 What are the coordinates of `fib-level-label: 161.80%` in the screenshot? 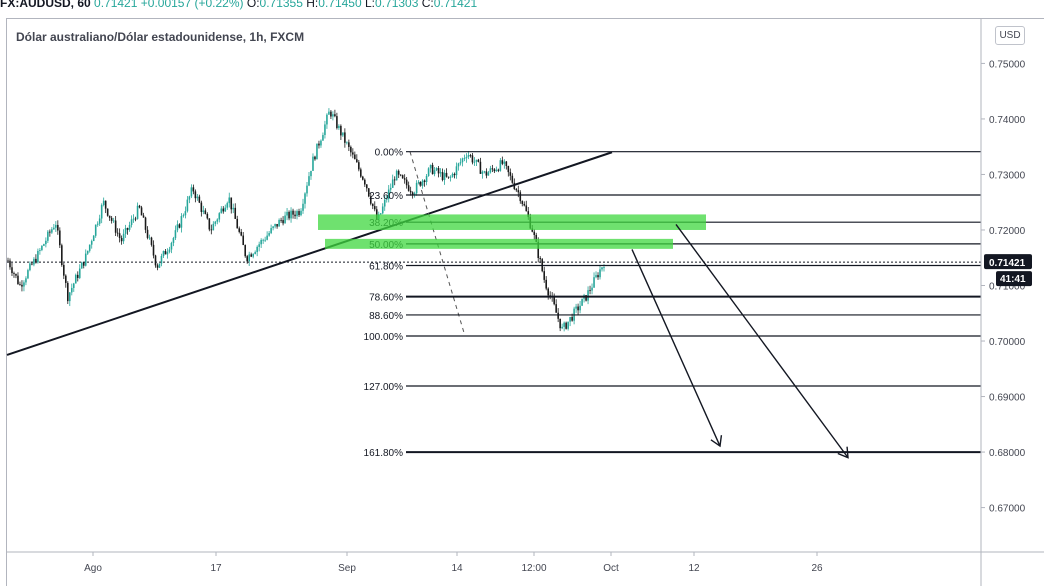 It's located at (384, 453).